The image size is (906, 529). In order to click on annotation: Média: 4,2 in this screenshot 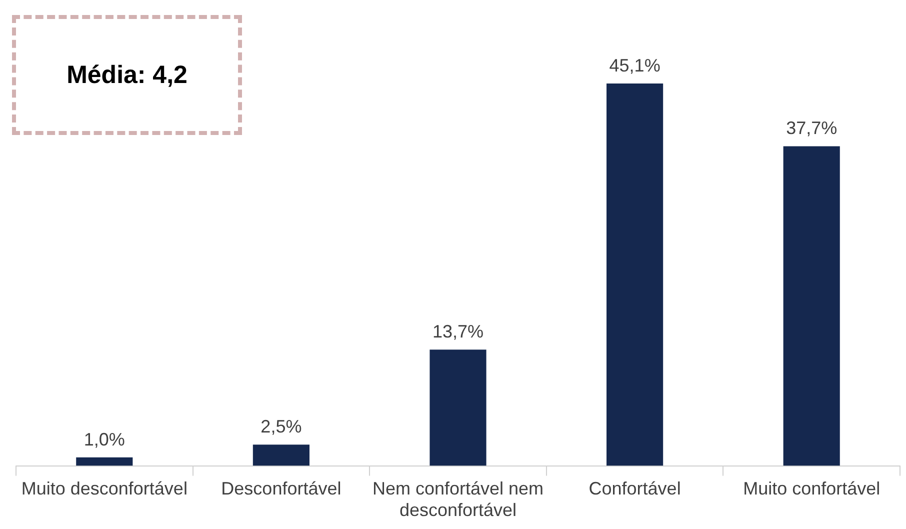, I will do `click(127, 75)`.